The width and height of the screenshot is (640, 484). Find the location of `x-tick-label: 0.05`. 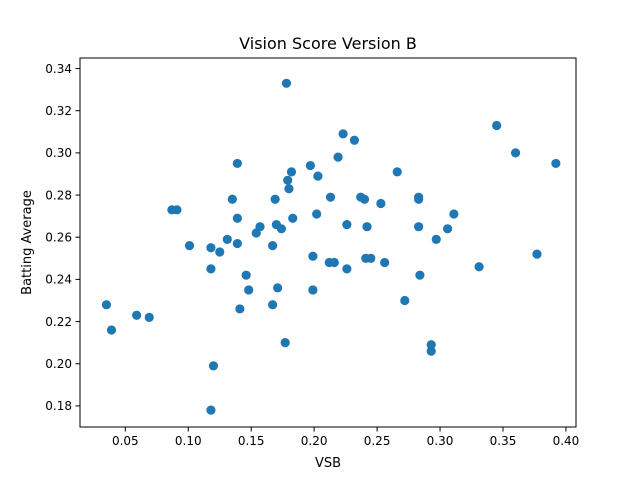

x-tick-label: 0.05 is located at coordinates (125, 441).